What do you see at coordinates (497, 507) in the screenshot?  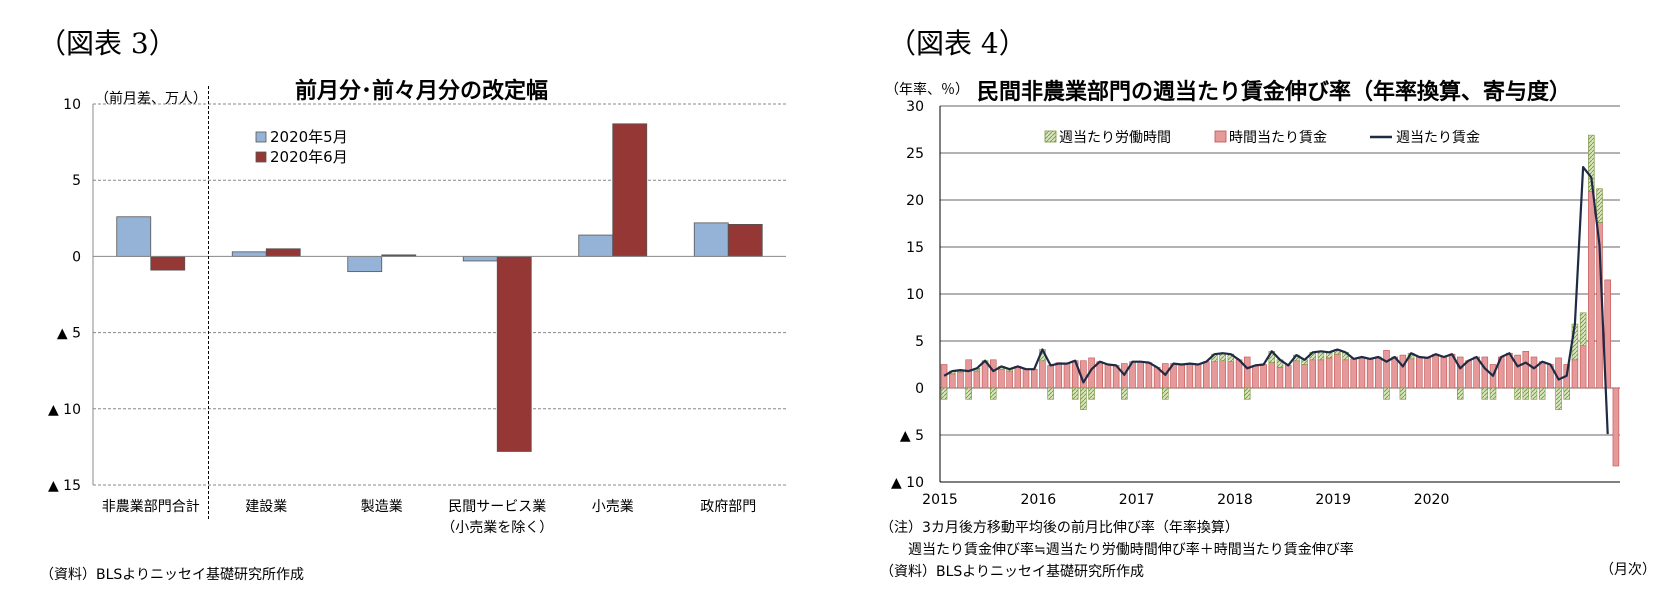 I see `figure-3-x-tick-label: 民間サービス業` at bounding box center [497, 507].